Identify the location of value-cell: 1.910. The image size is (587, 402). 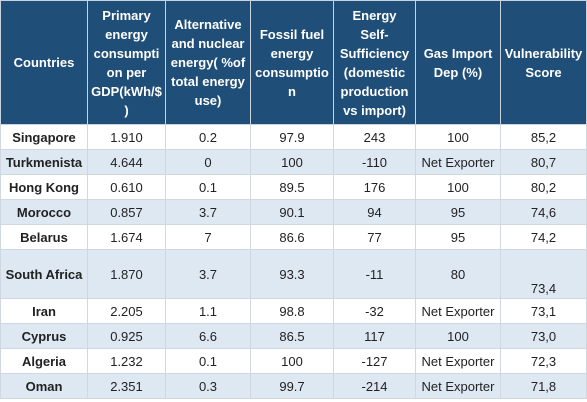
(126, 137).